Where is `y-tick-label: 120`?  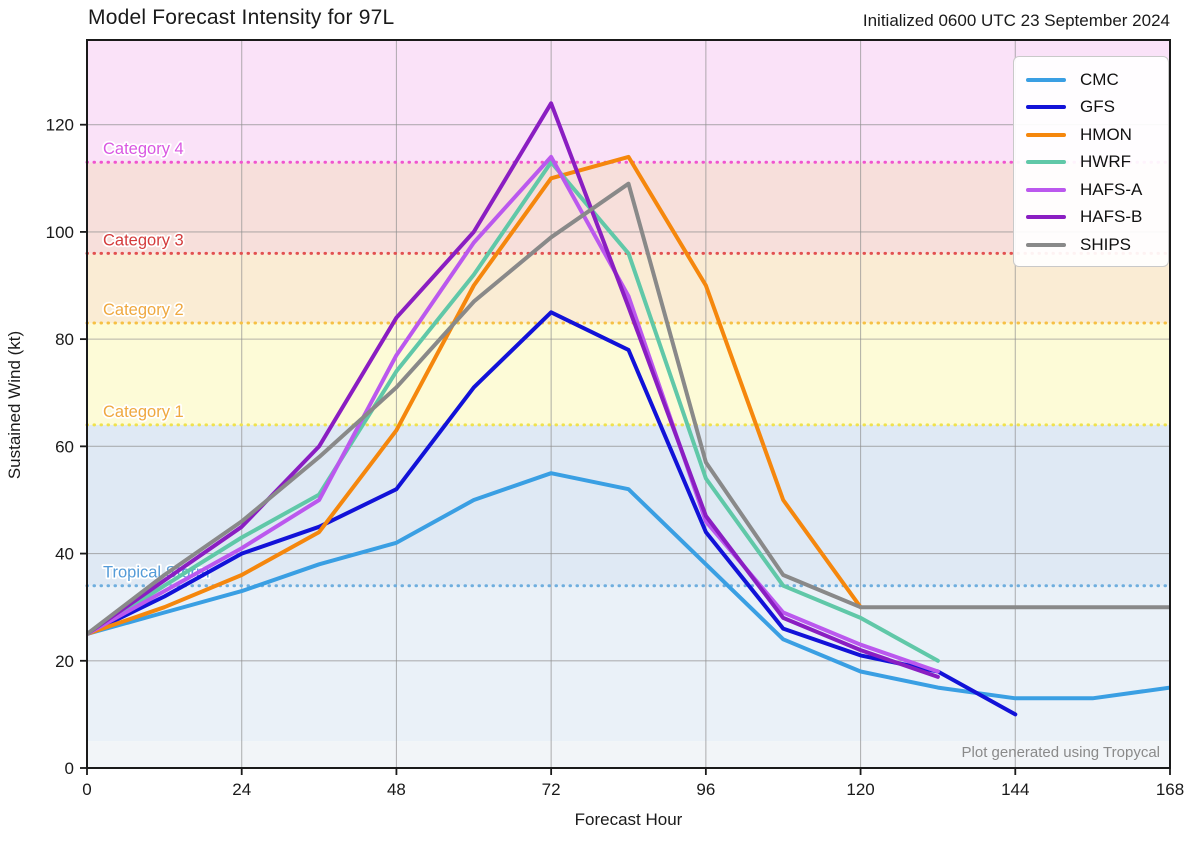
y-tick-label: 120 is located at coordinates (60, 125).